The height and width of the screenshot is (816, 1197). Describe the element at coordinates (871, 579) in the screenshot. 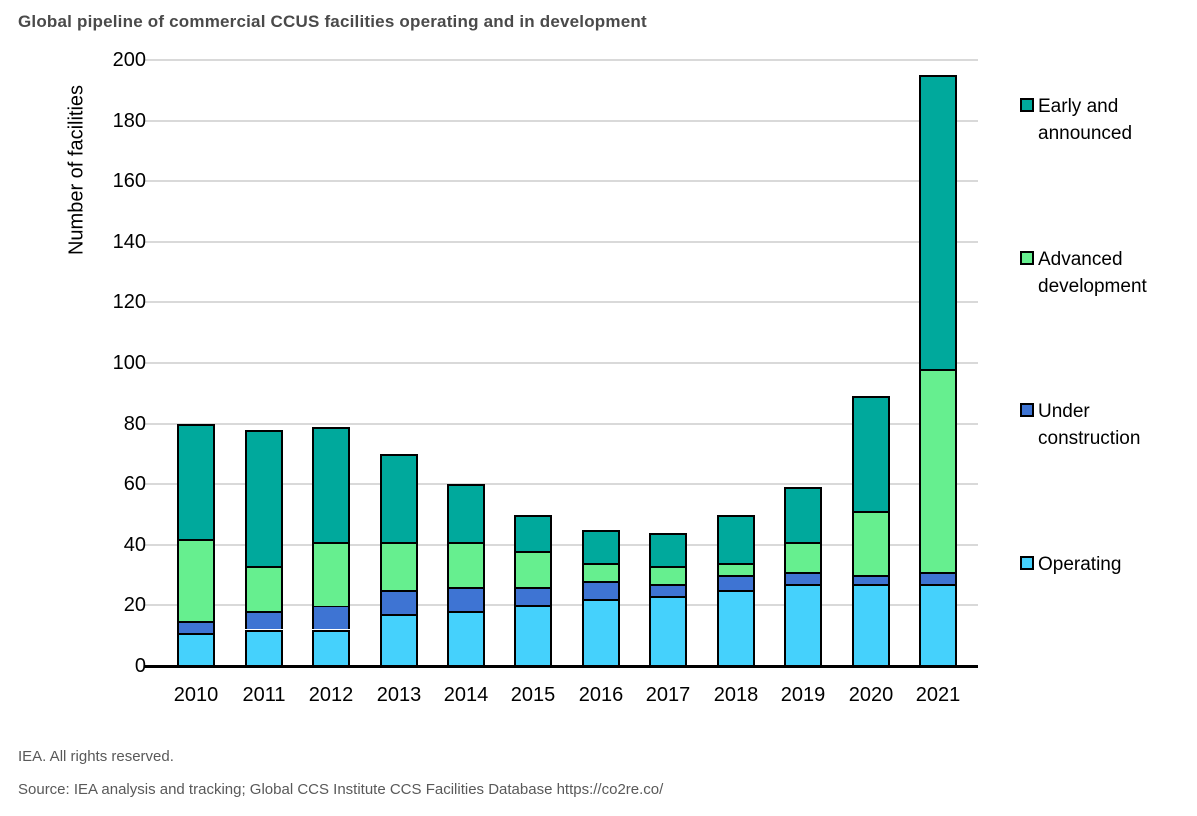

I see `bar-segment-under-construction-2020` at that location.